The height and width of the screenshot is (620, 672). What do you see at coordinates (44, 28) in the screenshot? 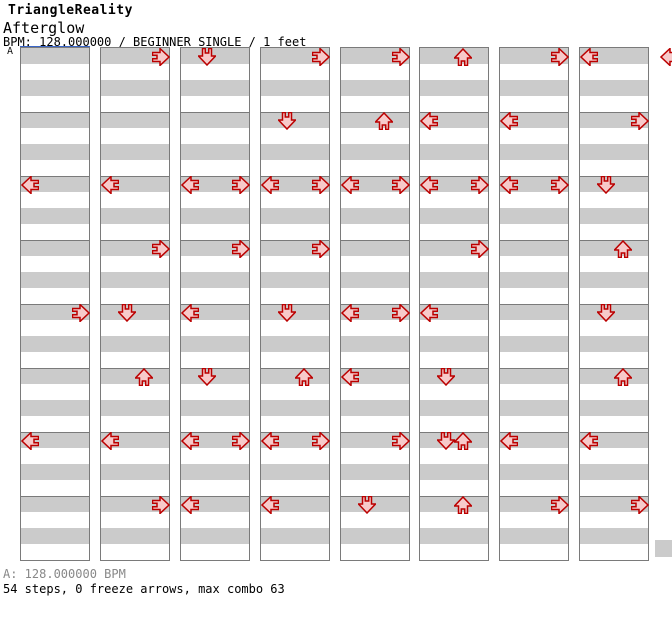
I see `song-title: Afterglow` at bounding box center [44, 28].